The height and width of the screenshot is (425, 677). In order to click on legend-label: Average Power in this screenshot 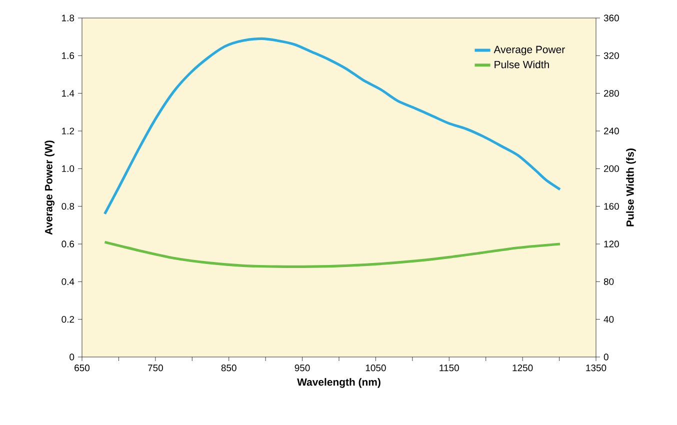, I will do `click(529, 51)`.